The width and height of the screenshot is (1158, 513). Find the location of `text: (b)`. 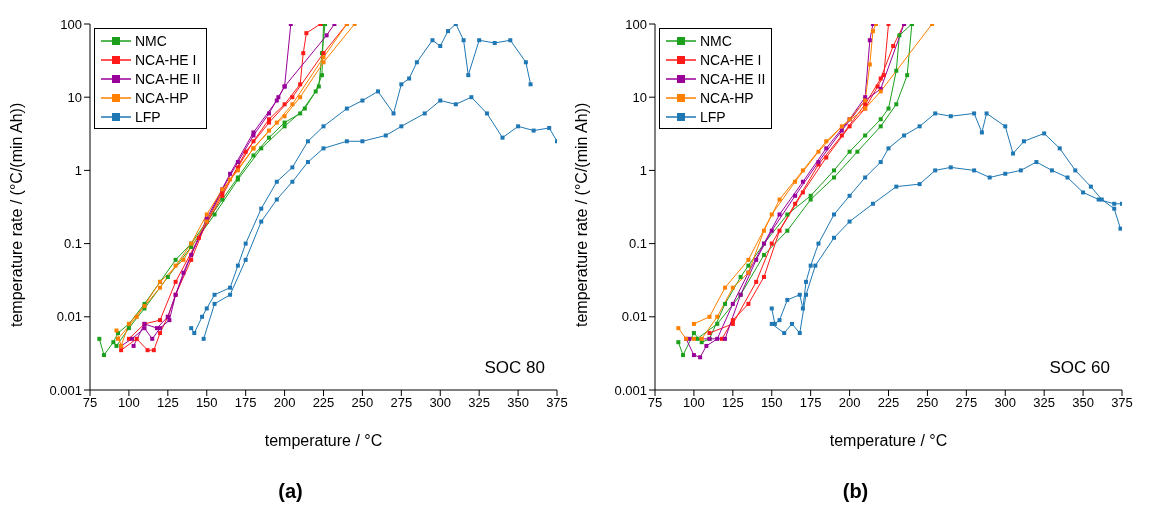

text: (b) is located at coordinates (855, 491).